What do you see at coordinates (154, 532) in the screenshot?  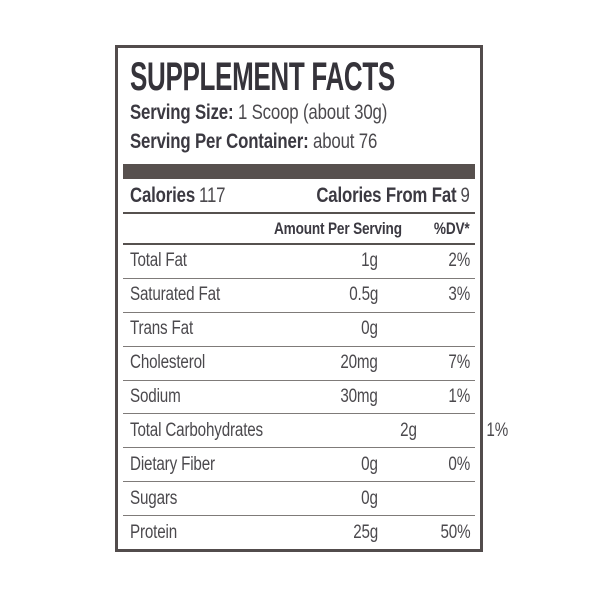 I see `nutrient-name: Protein` at bounding box center [154, 532].